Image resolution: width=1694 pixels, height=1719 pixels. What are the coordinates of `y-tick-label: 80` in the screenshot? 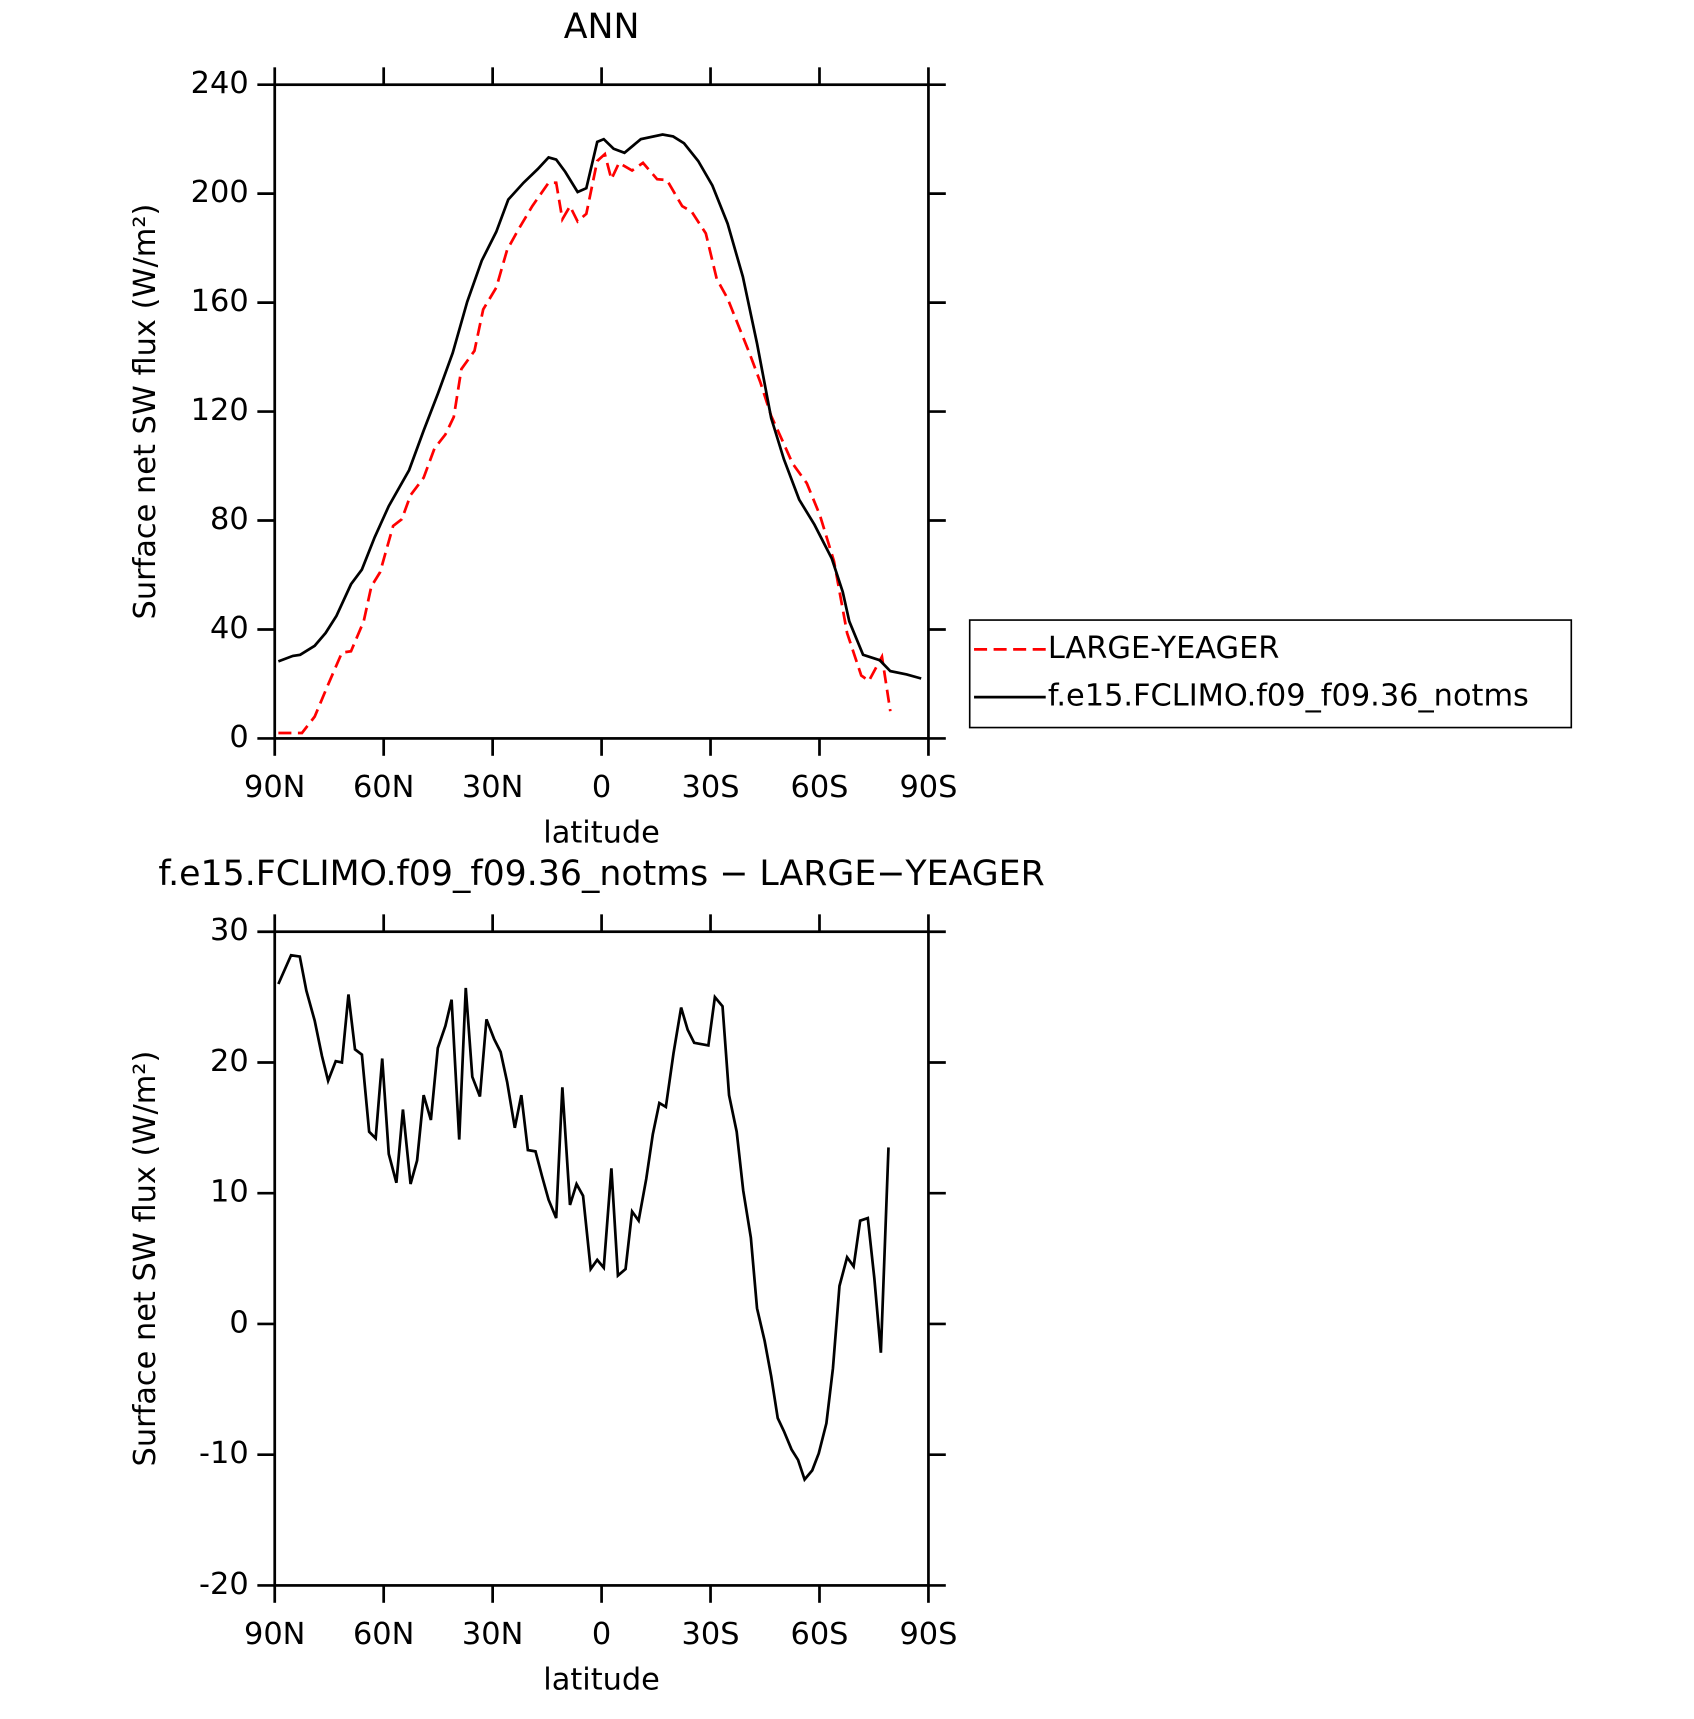 It's located at (229, 519).